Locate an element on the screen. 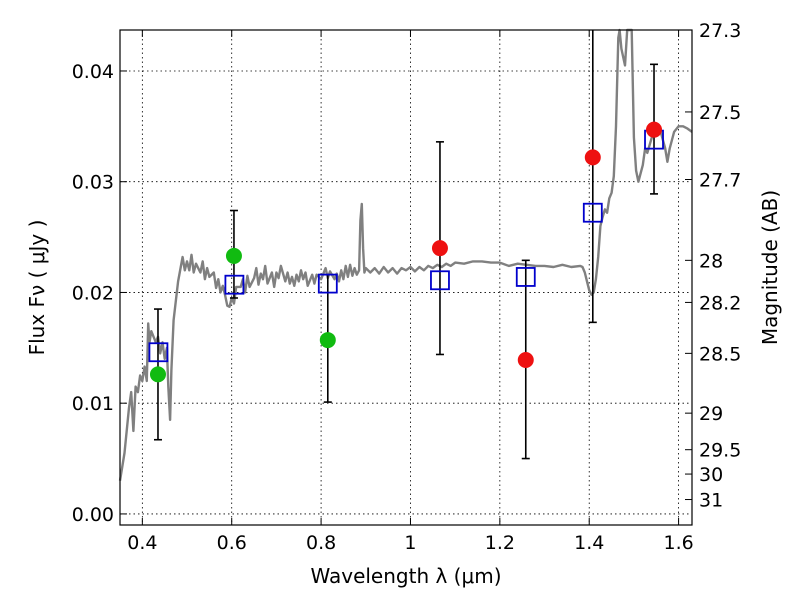 The height and width of the screenshot is (600, 800). x-tick-label: 1.2 is located at coordinates (500, 543).